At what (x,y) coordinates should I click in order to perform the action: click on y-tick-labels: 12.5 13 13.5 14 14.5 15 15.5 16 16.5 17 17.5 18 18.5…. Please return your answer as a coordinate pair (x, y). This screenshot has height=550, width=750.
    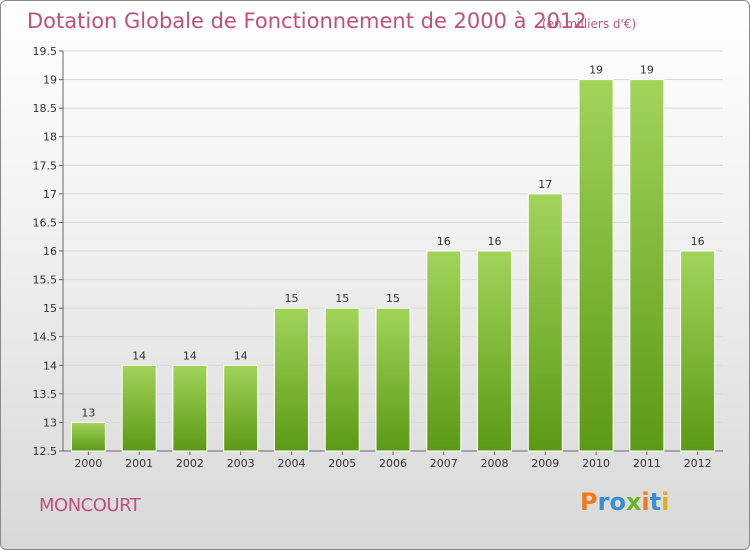
    Looking at the image, I should click on (45, 251).